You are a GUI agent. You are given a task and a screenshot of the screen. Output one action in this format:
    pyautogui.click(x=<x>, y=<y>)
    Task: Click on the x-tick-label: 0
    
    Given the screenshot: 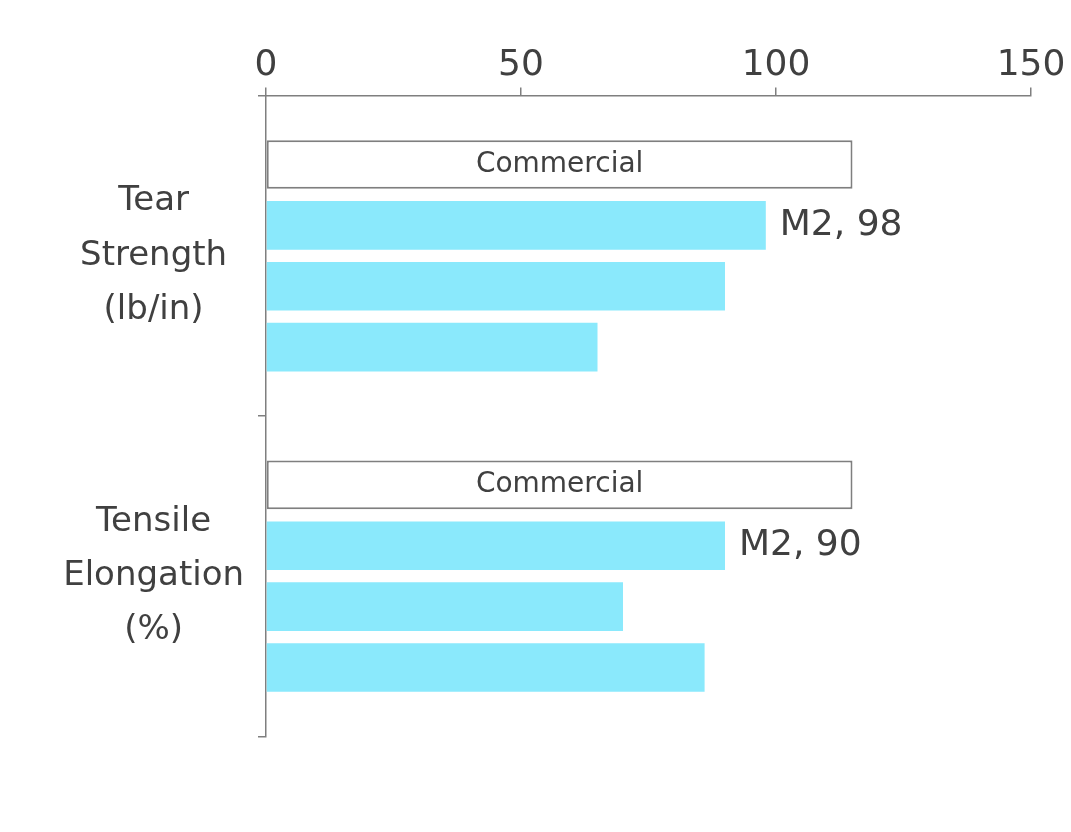 What is the action you would take?
    pyautogui.click(x=266, y=63)
    